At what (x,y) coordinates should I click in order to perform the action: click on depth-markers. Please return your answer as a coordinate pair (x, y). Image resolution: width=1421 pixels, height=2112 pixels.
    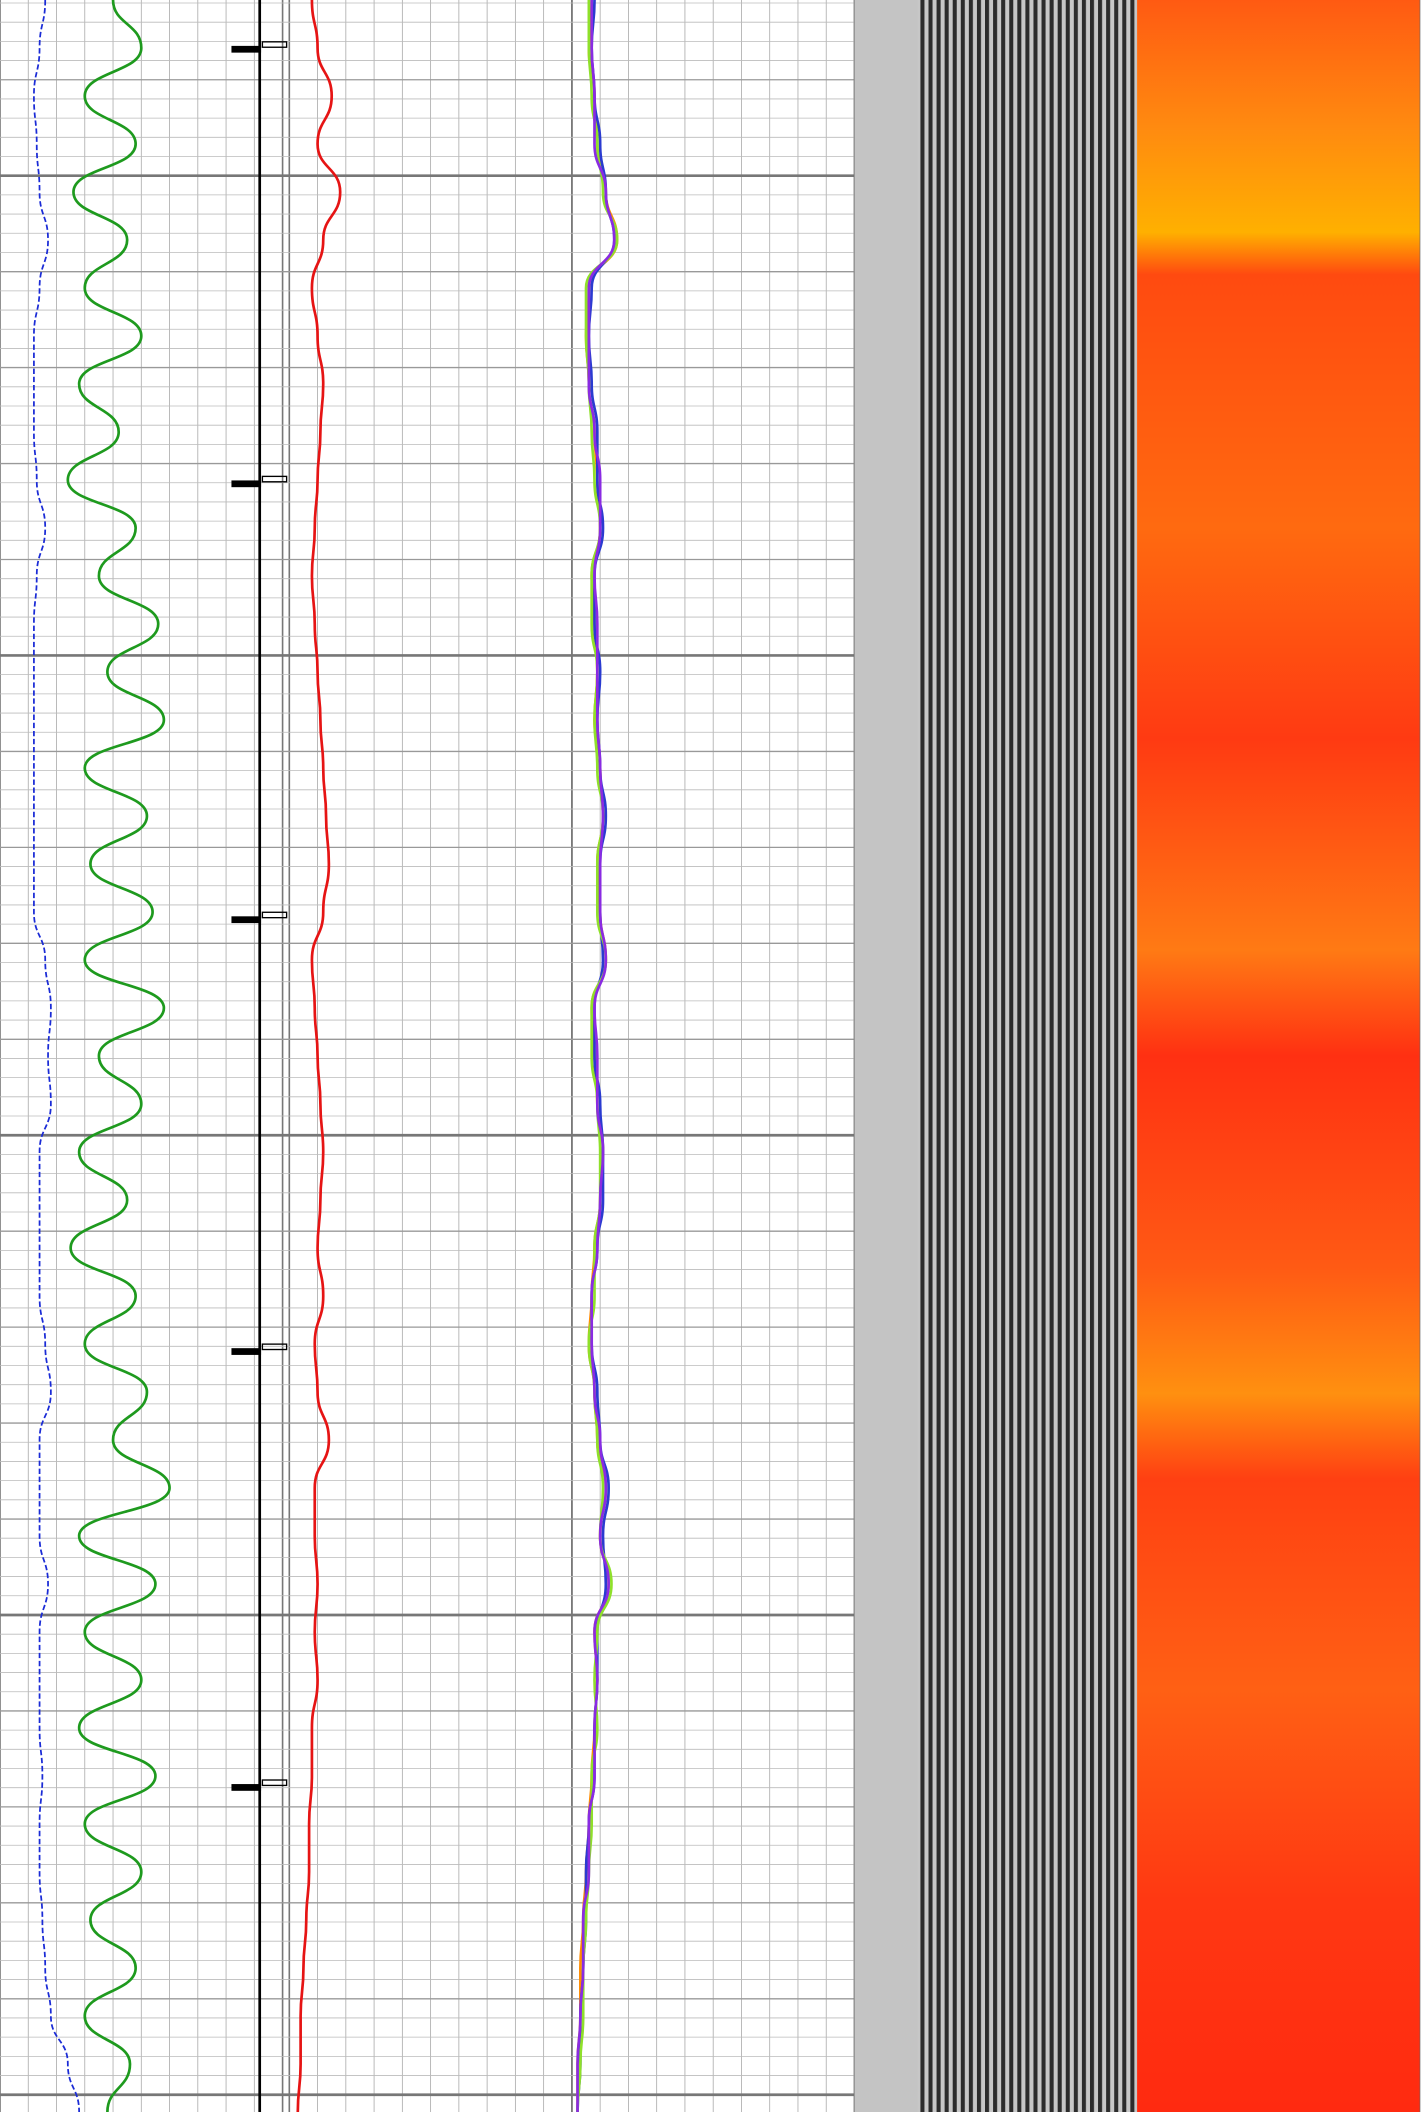
    Looking at the image, I should click on (259, 916).